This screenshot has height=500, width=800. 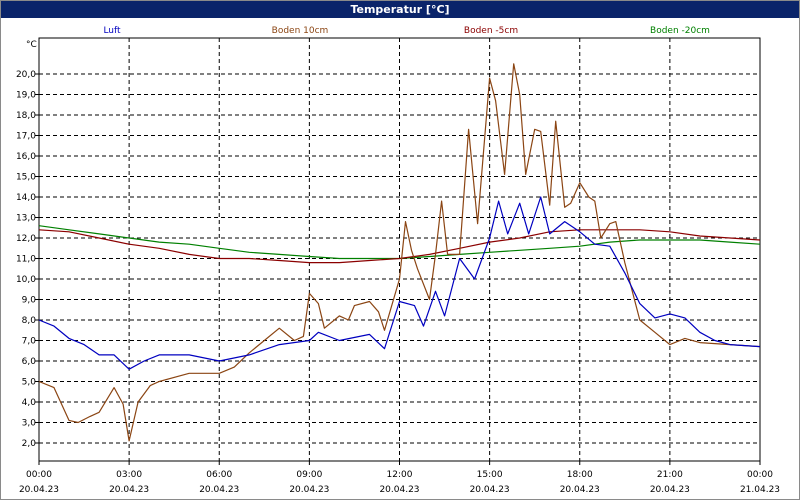 What do you see at coordinates (129, 475) in the screenshot?
I see `x-tick-time: 03:00` at bounding box center [129, 475].